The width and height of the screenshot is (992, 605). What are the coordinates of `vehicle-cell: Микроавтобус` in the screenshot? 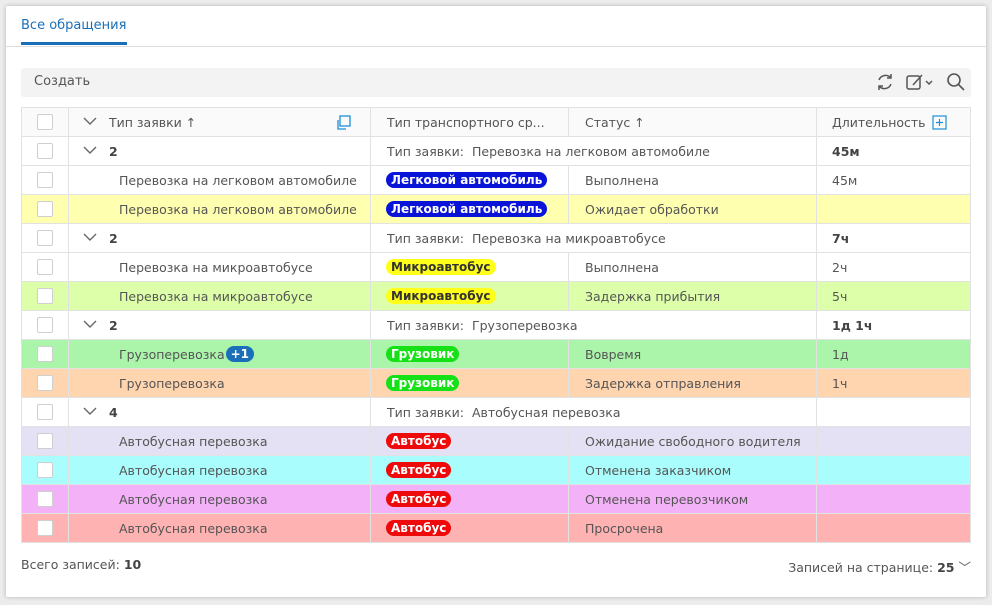 It's located at (470, 267).